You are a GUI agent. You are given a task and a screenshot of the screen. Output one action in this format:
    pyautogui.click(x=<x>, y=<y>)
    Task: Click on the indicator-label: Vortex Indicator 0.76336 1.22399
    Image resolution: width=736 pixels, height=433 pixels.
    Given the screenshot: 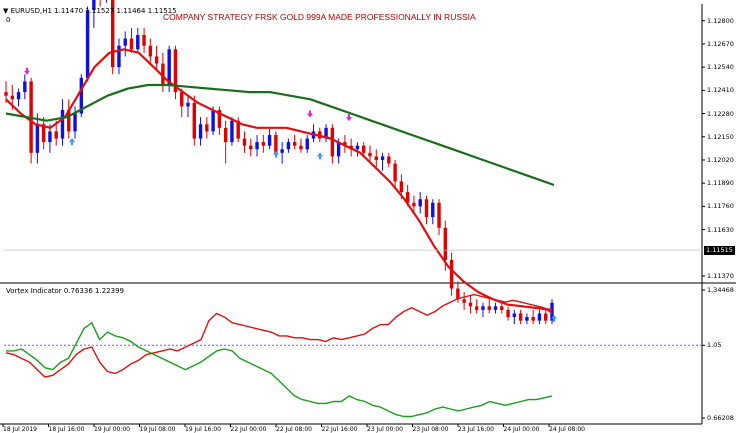 What is the action you would take?
    pyautogui.click(x=65, y=291)
    